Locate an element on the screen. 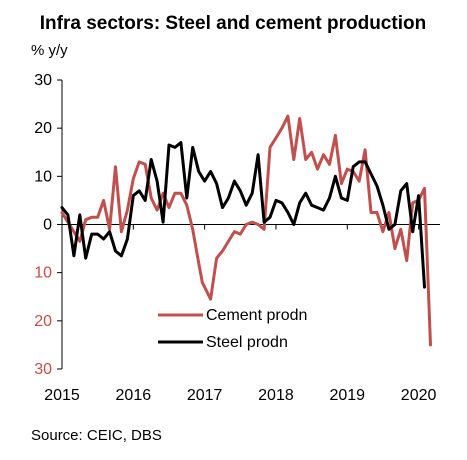  y-unit-label: % y/y is located at coordinates (49, 50).